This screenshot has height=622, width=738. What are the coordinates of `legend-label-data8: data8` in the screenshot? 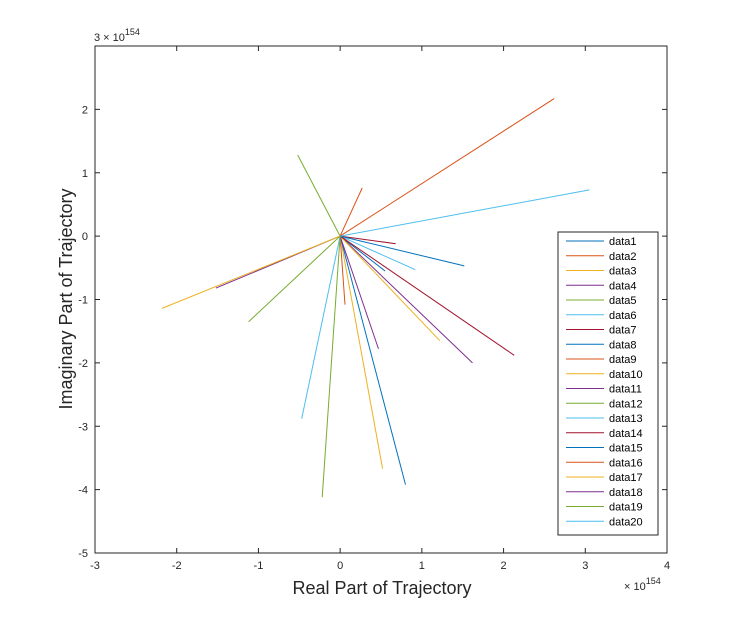 It's located at (623, 345).